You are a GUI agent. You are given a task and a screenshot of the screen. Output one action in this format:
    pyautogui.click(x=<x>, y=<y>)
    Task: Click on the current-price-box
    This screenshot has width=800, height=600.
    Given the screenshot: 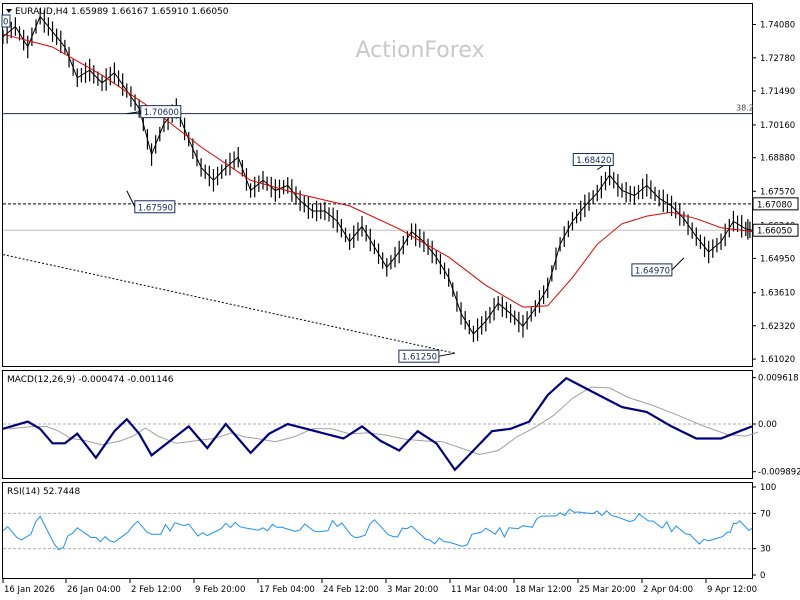 What is the action you would take?
    pyautogui.click(x=775, y=230)
    